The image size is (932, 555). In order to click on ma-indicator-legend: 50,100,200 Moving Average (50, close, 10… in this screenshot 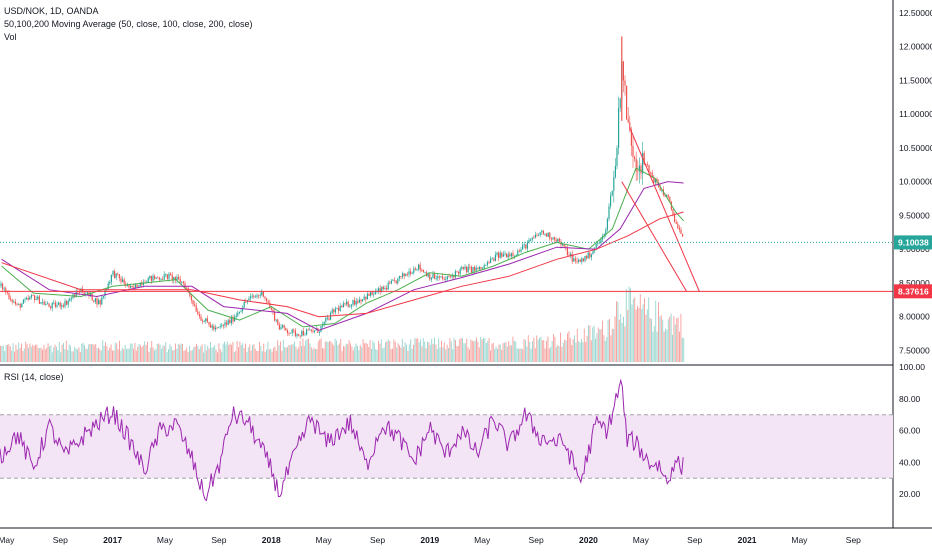, I will do `click(128, 24)`.